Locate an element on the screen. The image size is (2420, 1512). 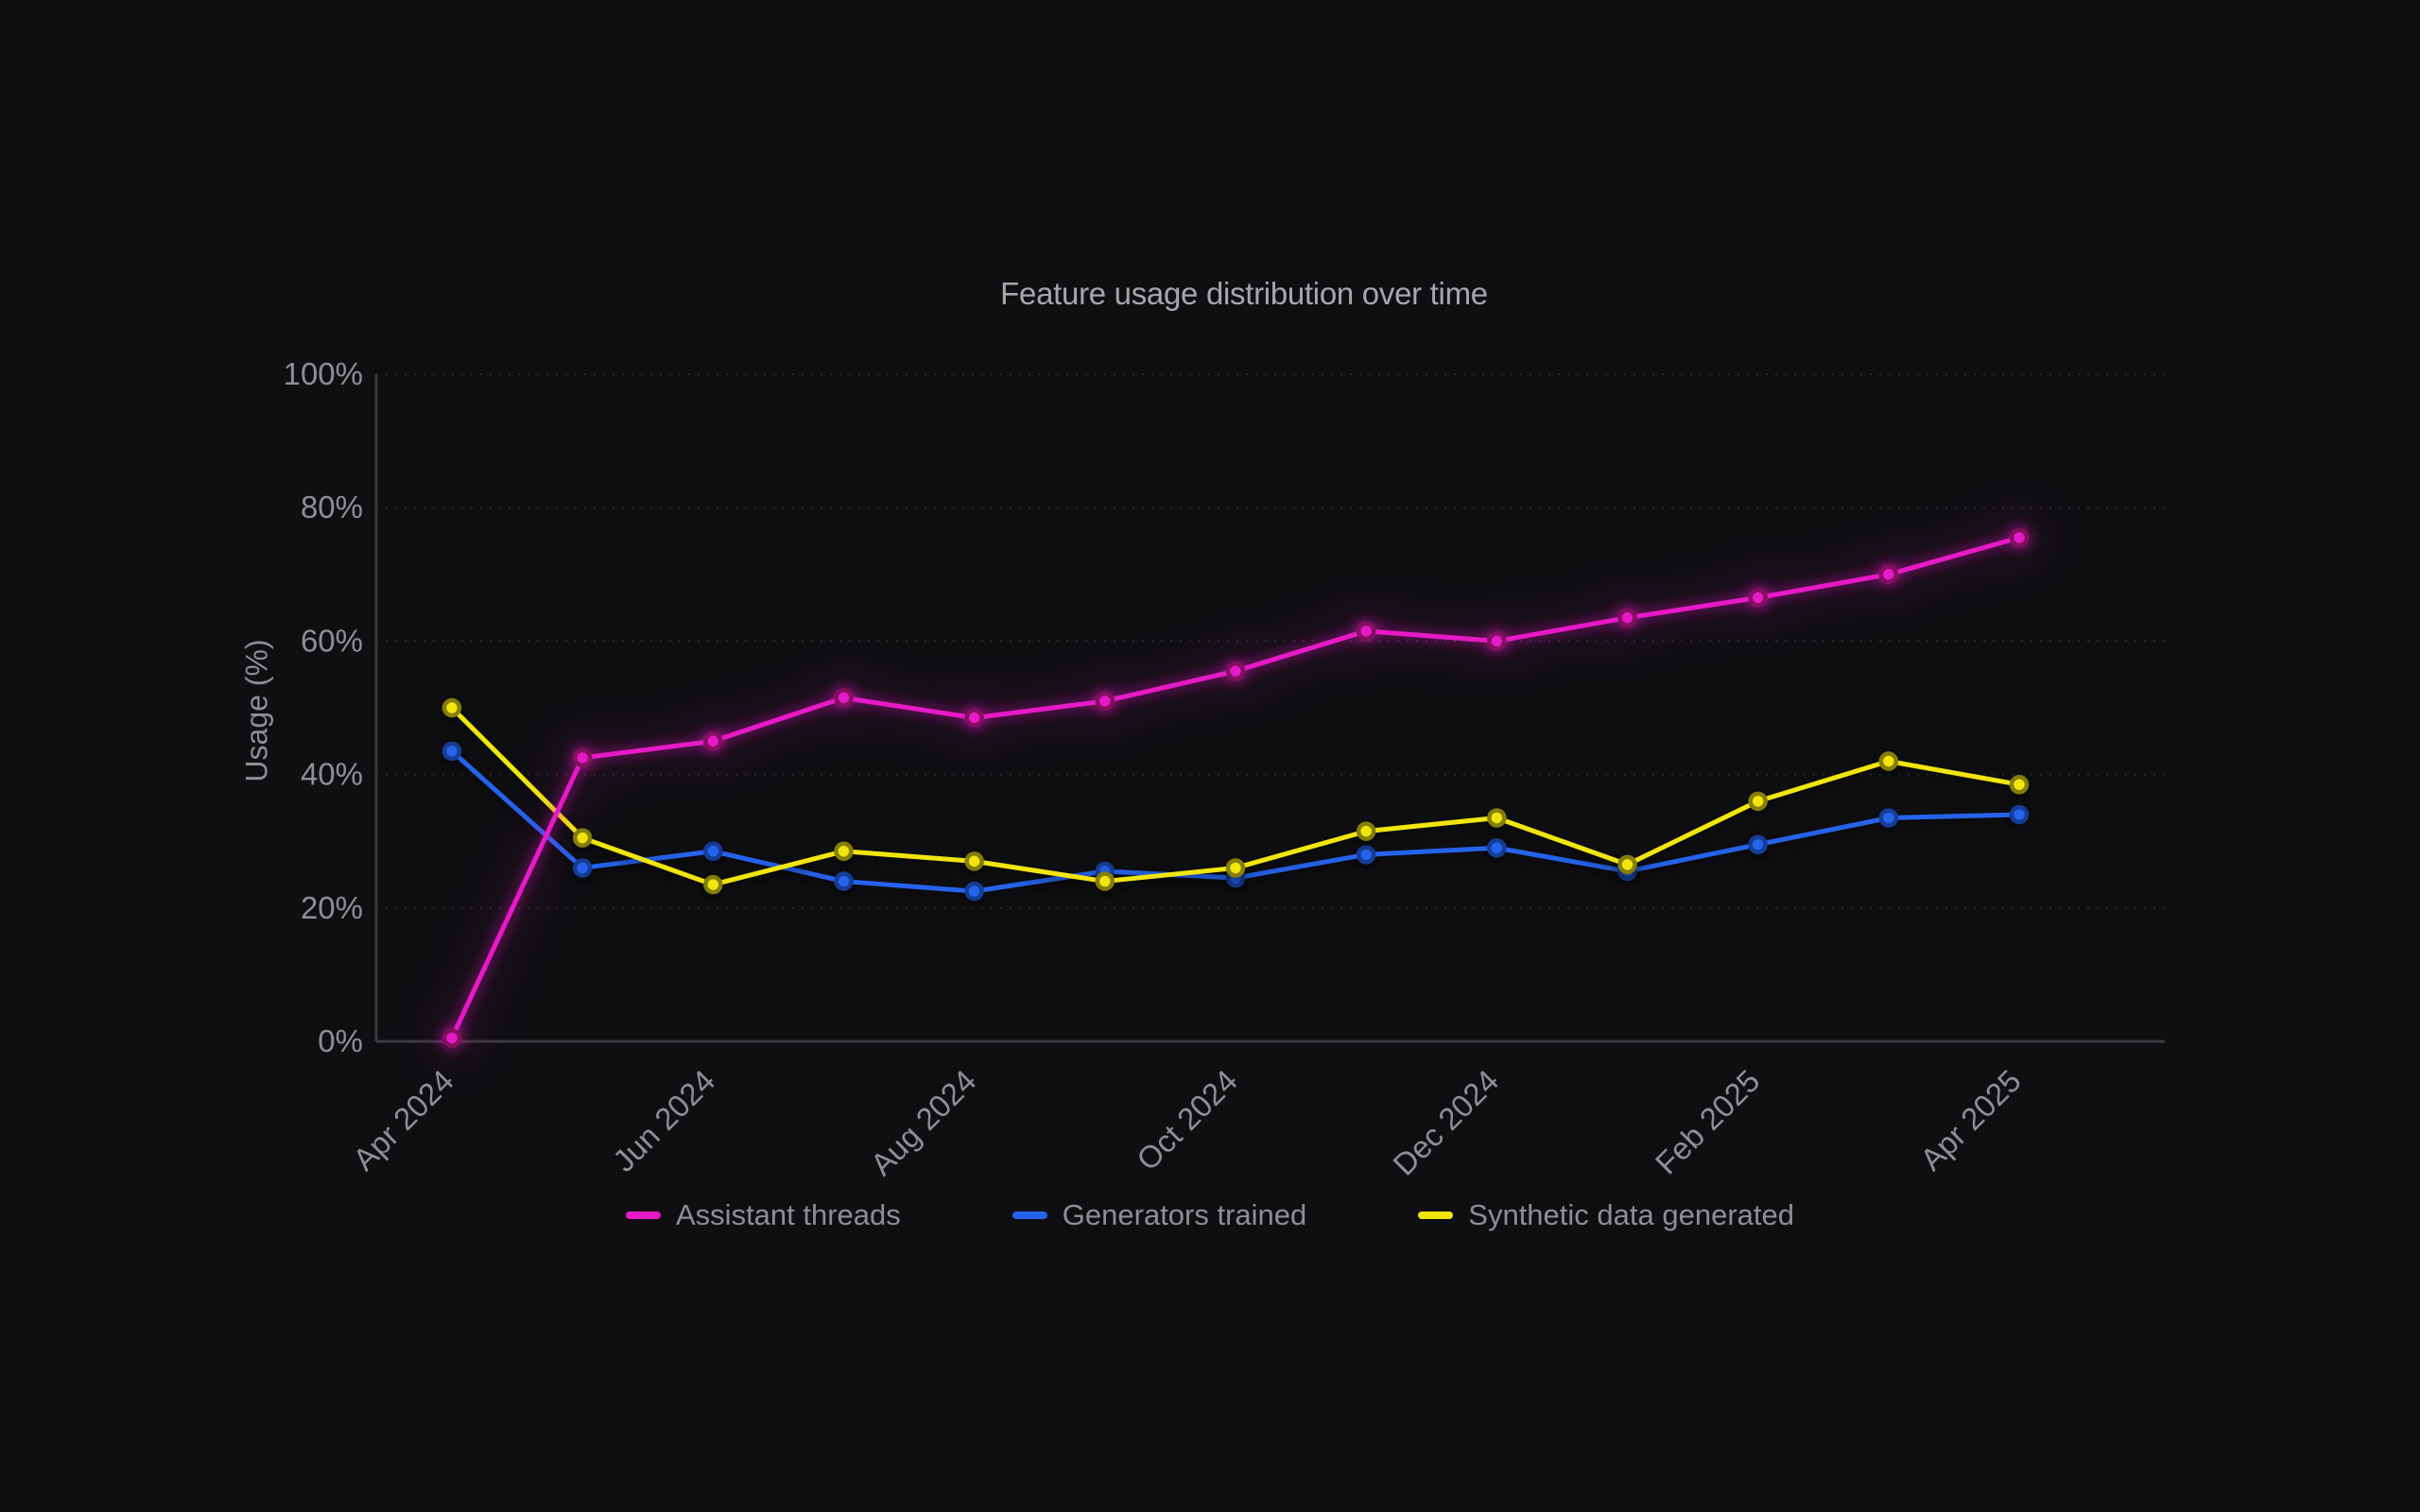
x-tick-label: Apr 2024 is located at coordinates (403, 1120).